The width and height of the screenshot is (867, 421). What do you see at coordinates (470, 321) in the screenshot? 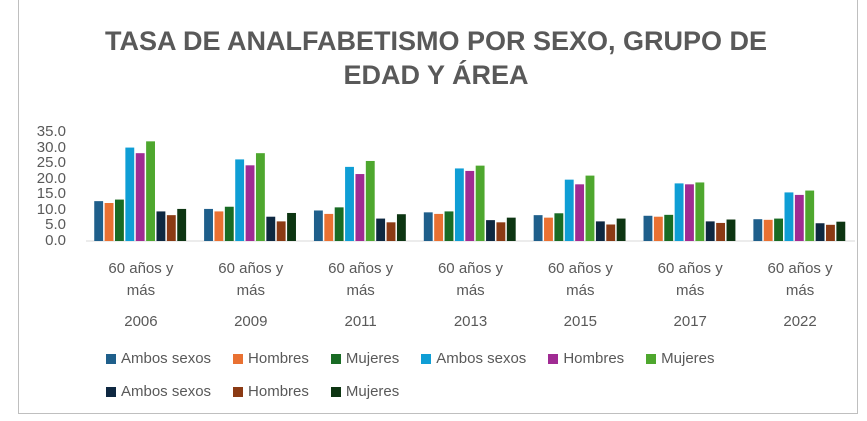
I see `x-tick-label: 2013` at bounding box center [470, 321].